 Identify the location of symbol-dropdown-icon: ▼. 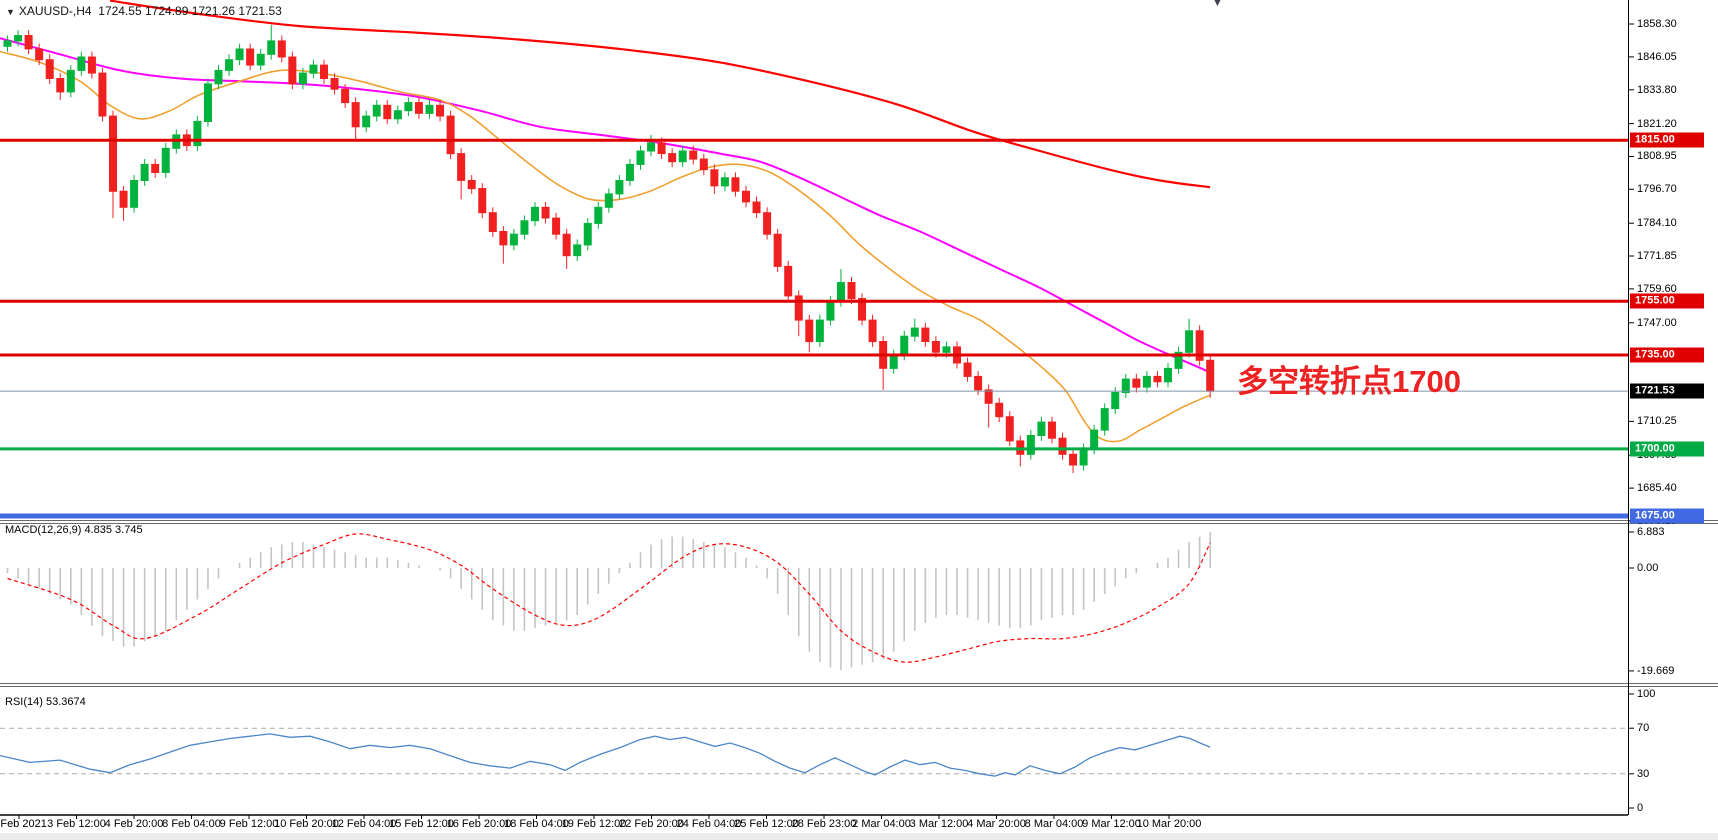
(10, 12).